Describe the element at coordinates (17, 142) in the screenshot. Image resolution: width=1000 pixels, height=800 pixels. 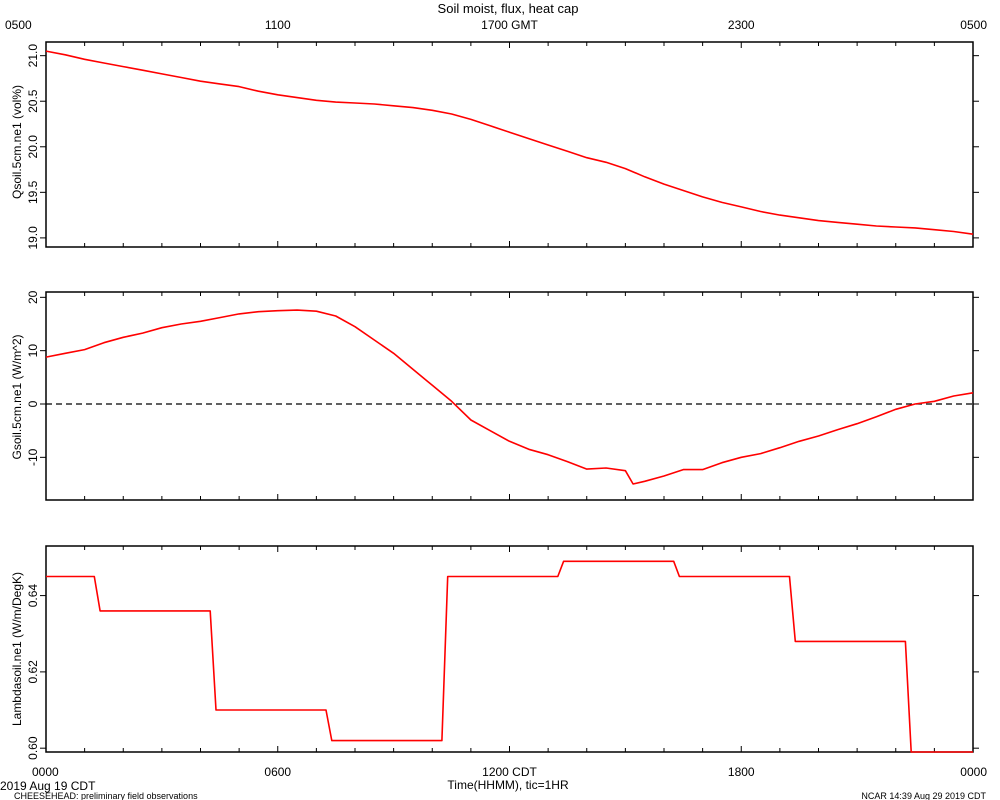
I see `ylabel-soil-moisture: Qsoil.5cm.ne1 (vol%)` at that location.